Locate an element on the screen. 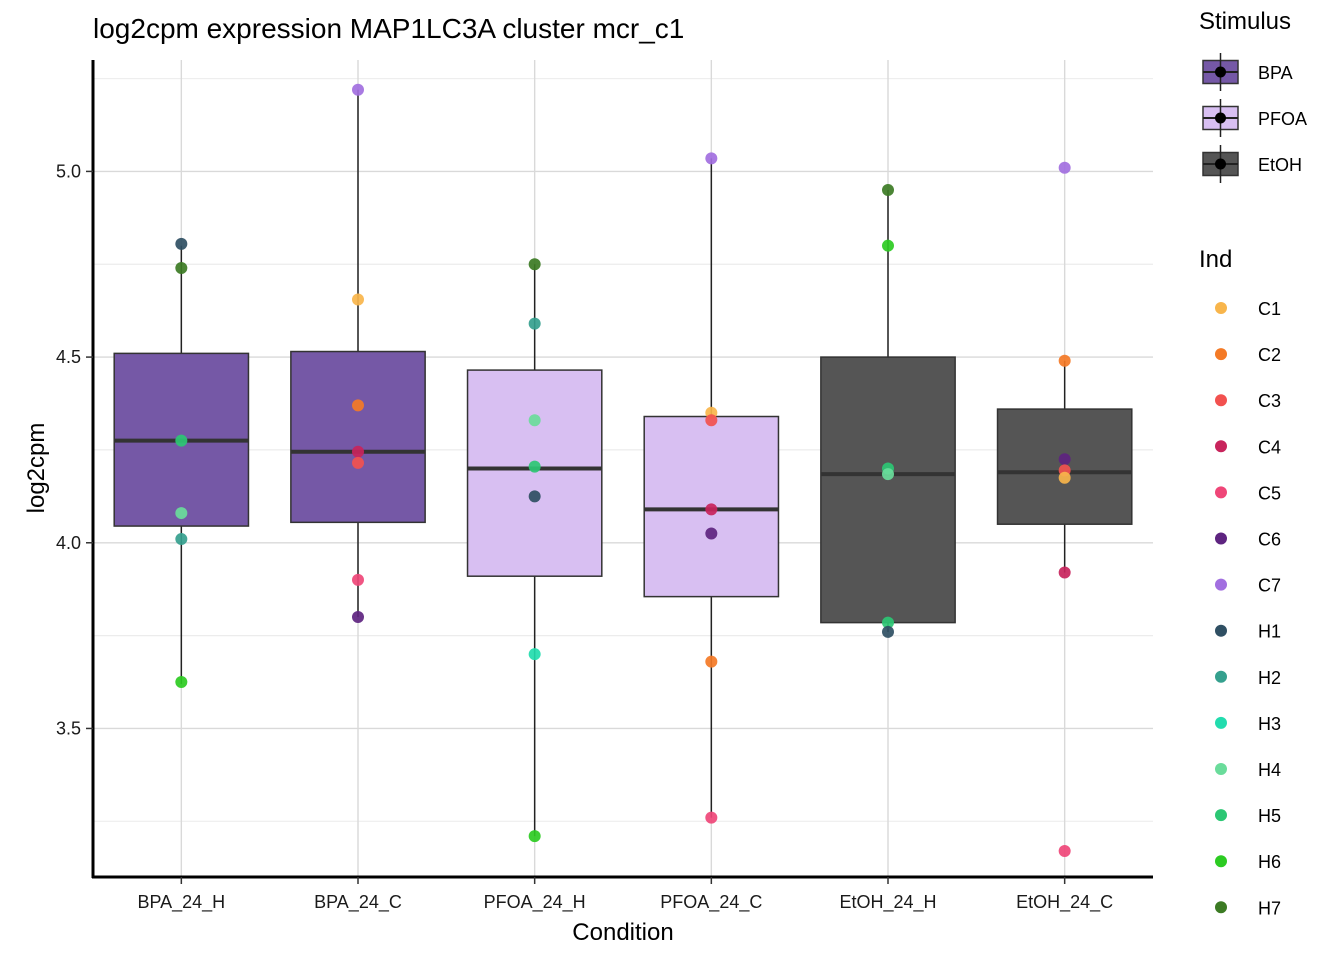 Image resolution: width=1344 pixels, height=960 pixels. legend-stimulus-label: BPA is located at coordinates (1275, 73).